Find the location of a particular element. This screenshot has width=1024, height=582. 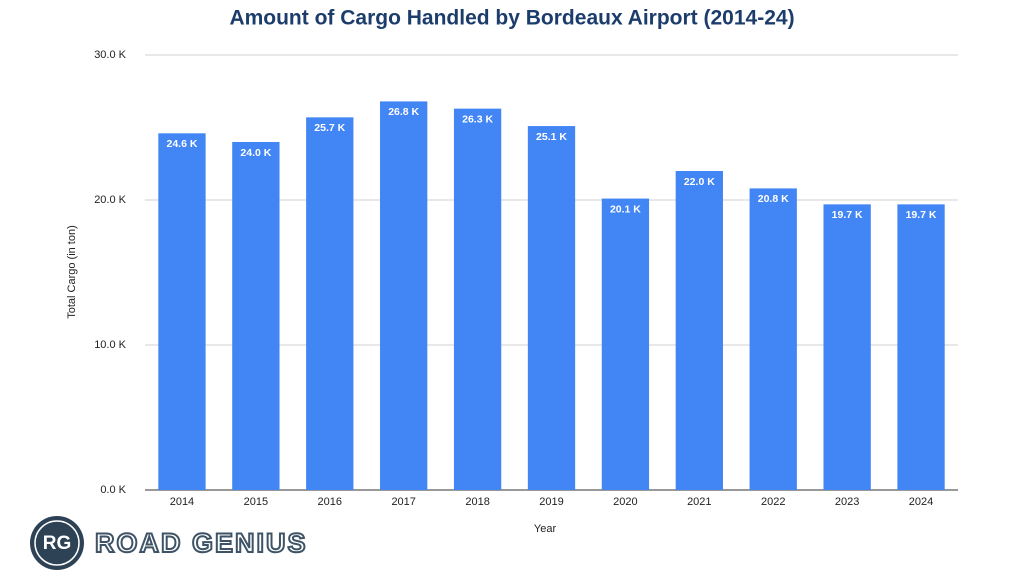

logo: RG ROAD GENIUS is located at coordinates (169, 543).